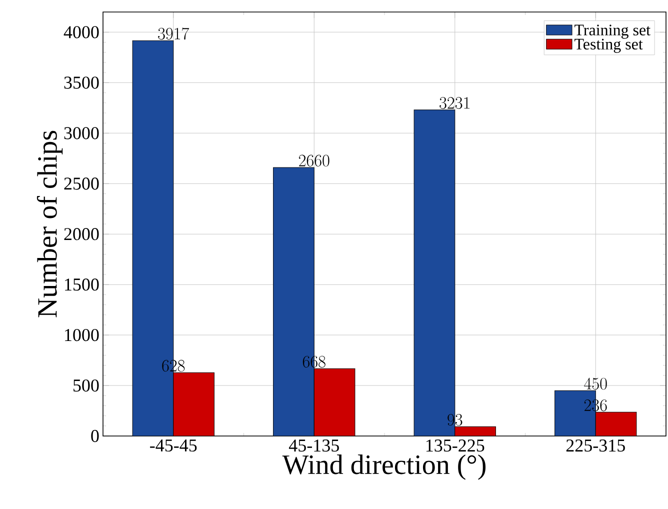  Describe the element at coordinates (86, 385) in the screenshot. I see `y-tick-label: 500` at that location.